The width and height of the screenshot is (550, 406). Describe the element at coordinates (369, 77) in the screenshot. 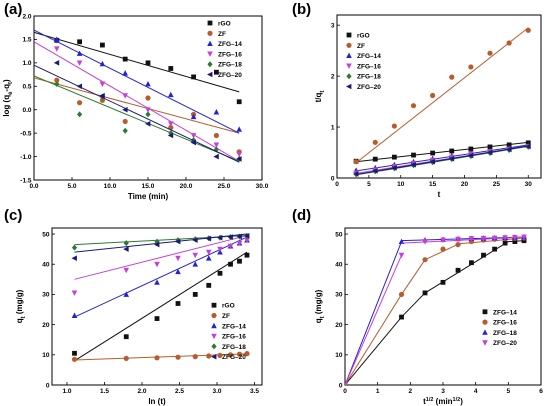

I see `legend-label: ZFG–18` at that location.